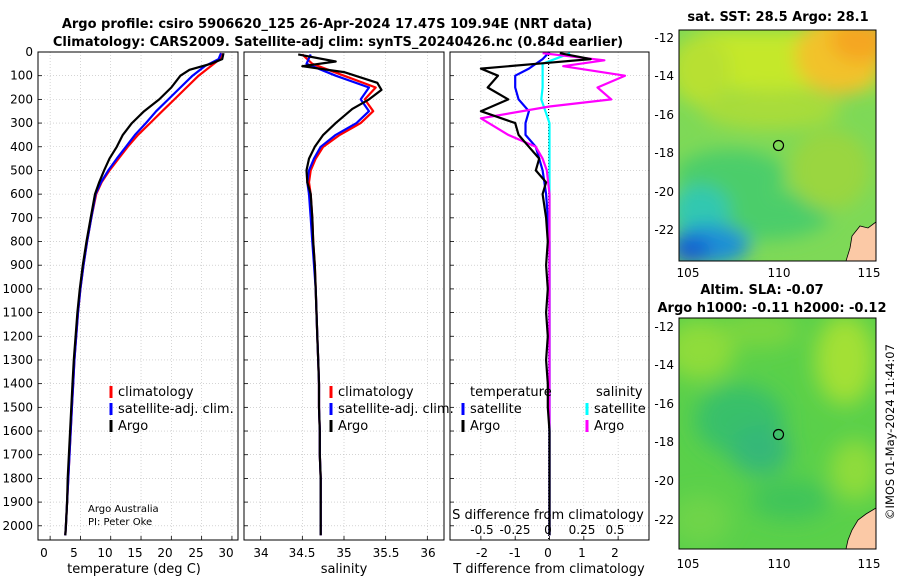 The height and width of the screenshot is (580, 900). What do you see at coordinates (195, 553) in the screenshot?
I see `temperature-tick: 25` at bounding box center [195, 553].